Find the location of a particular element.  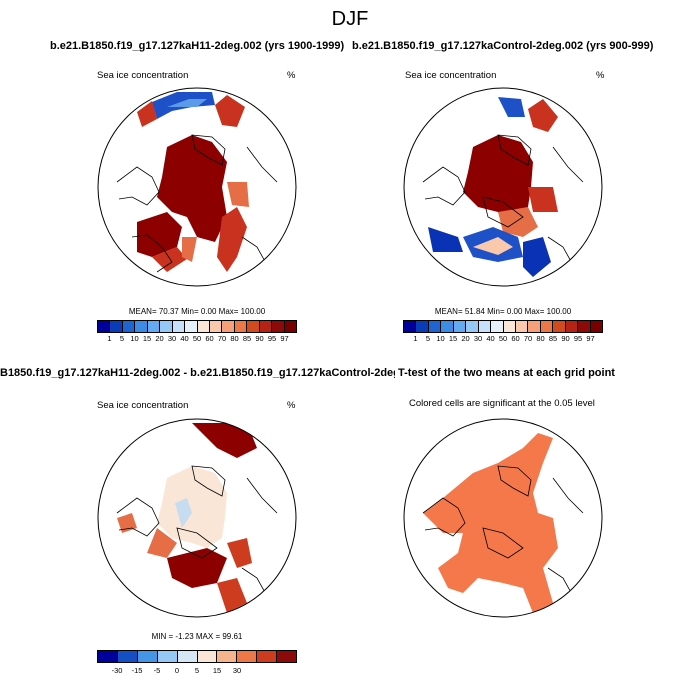

panel-4-map-fill is located at coordinates (490, 523).